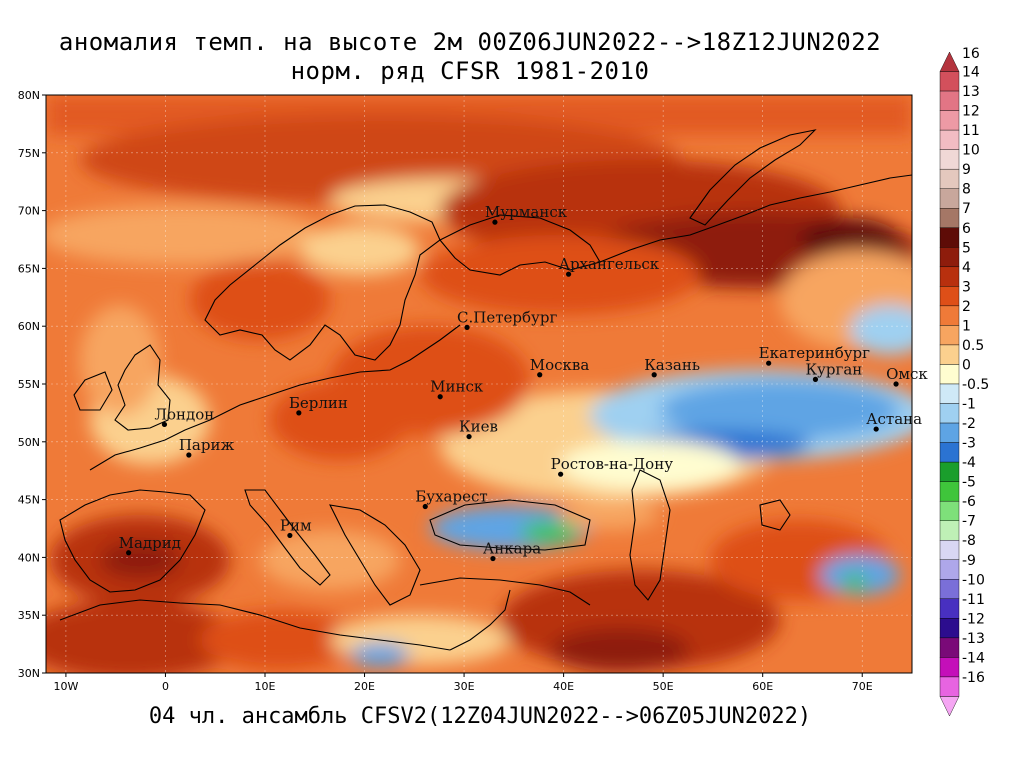 The width and height of the screenshot is (1024, 768). I want to click on city-label: Архангельск, so click(609, 264).